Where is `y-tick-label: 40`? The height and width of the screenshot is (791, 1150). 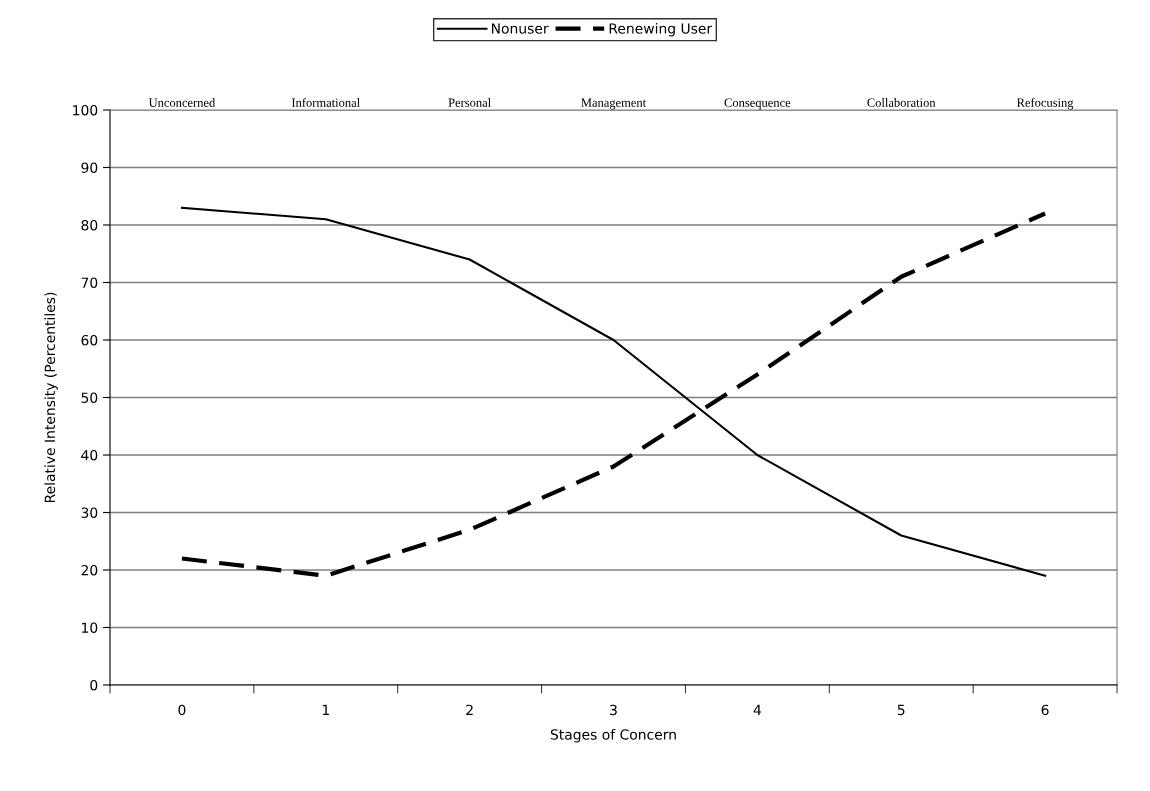 y-tick-label: 40 is located at coordinates (89, 455).